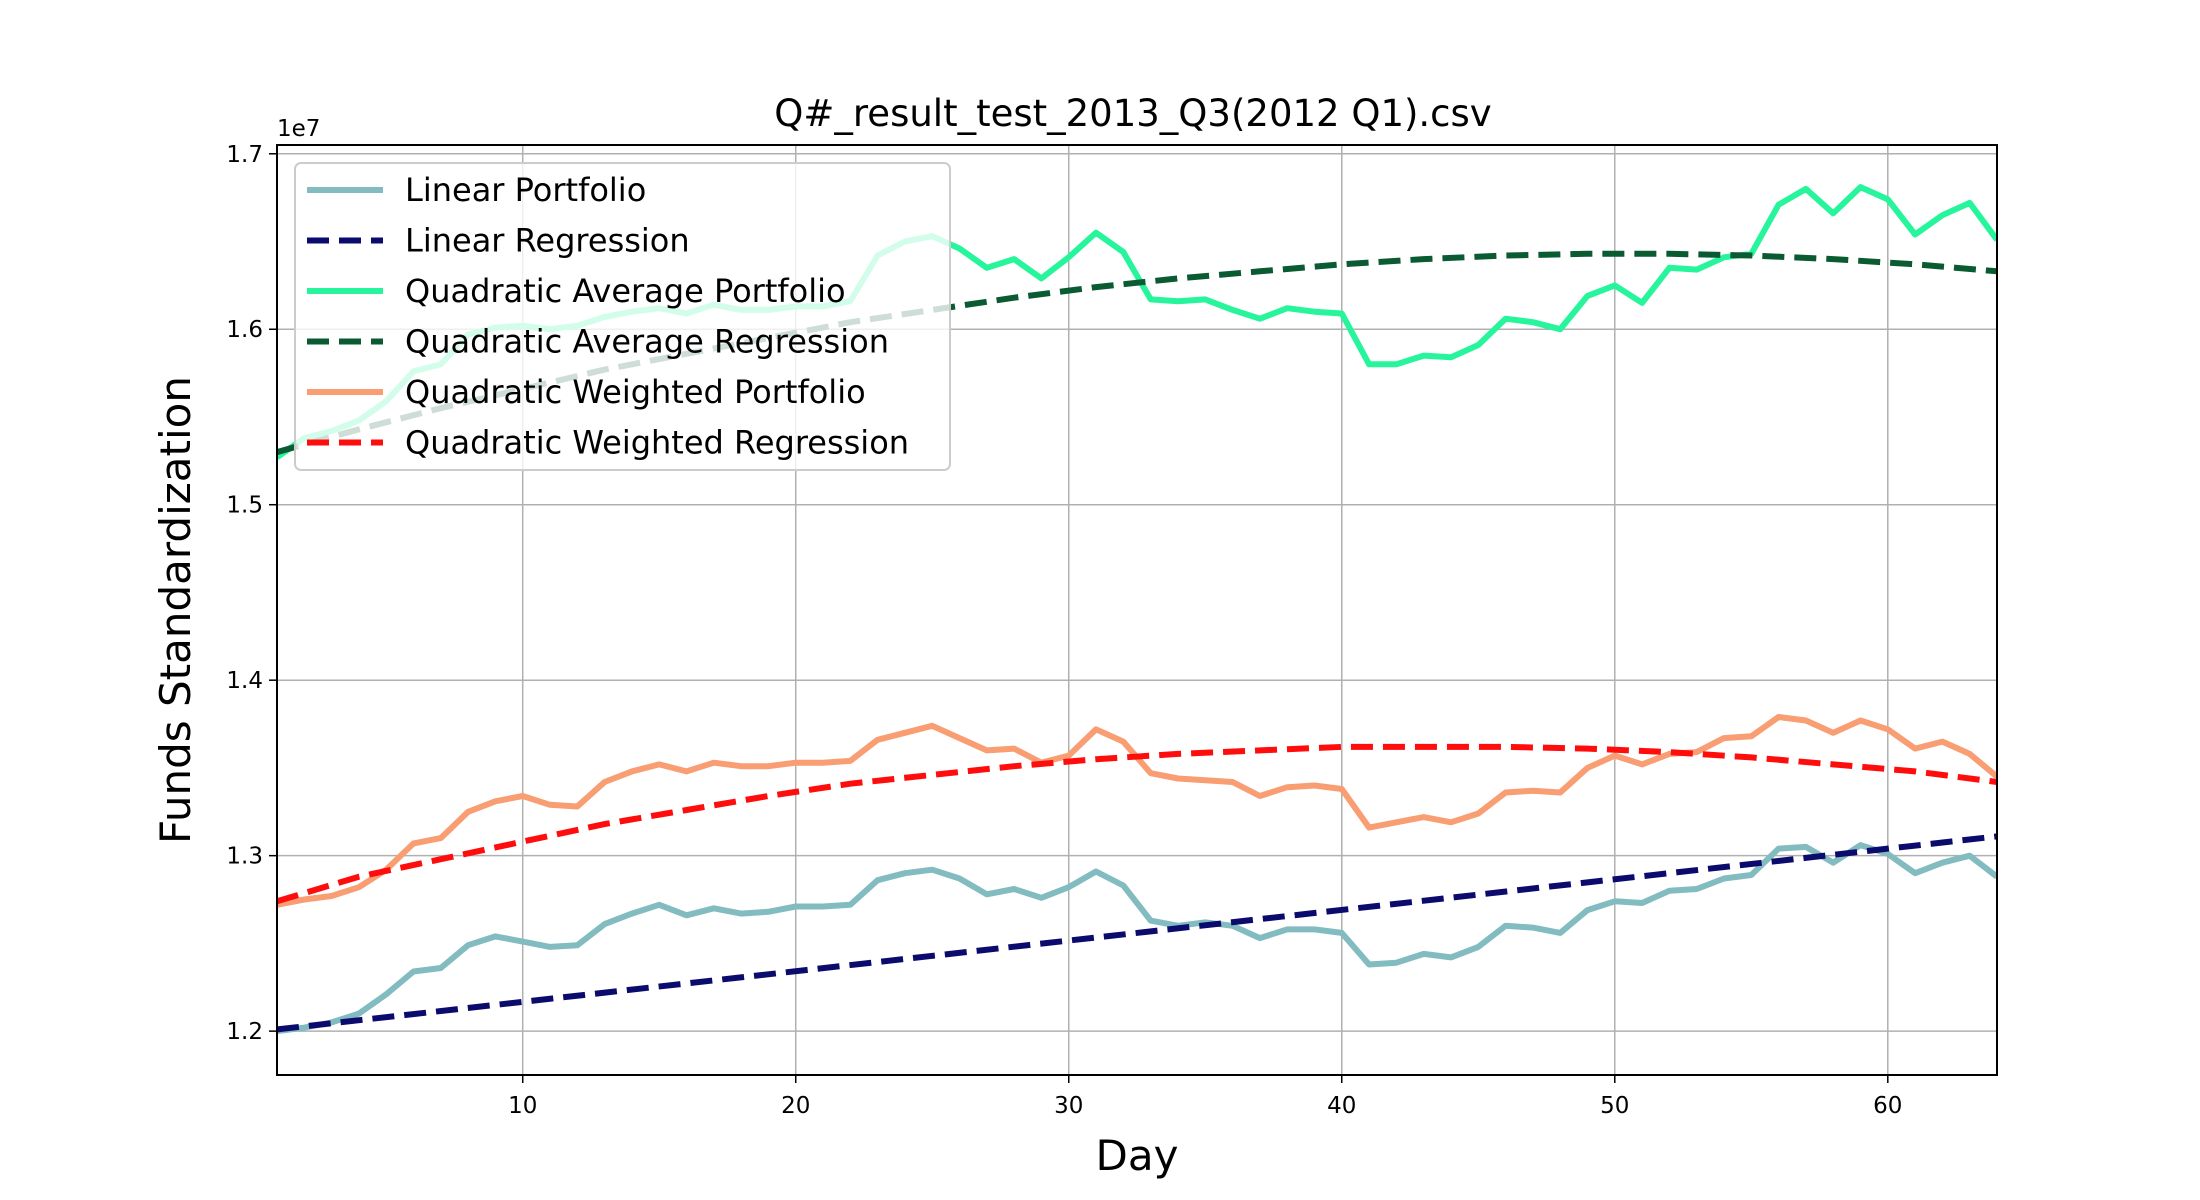 Image resolution: width=2200 pixels, height=1200 pixels. Describe the element at coordinates (251, 593) in the screenshot. I see `y-axis: 1.2 1.3 1.4 1.5 1.6 1.7` at that location.